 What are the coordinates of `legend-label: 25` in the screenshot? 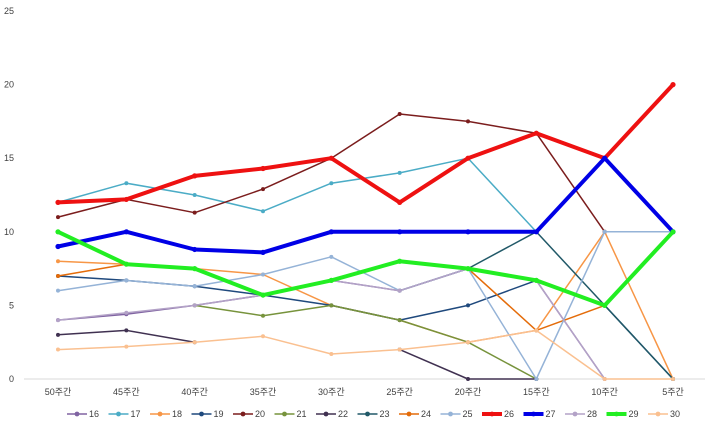 It's located at (468, 414).